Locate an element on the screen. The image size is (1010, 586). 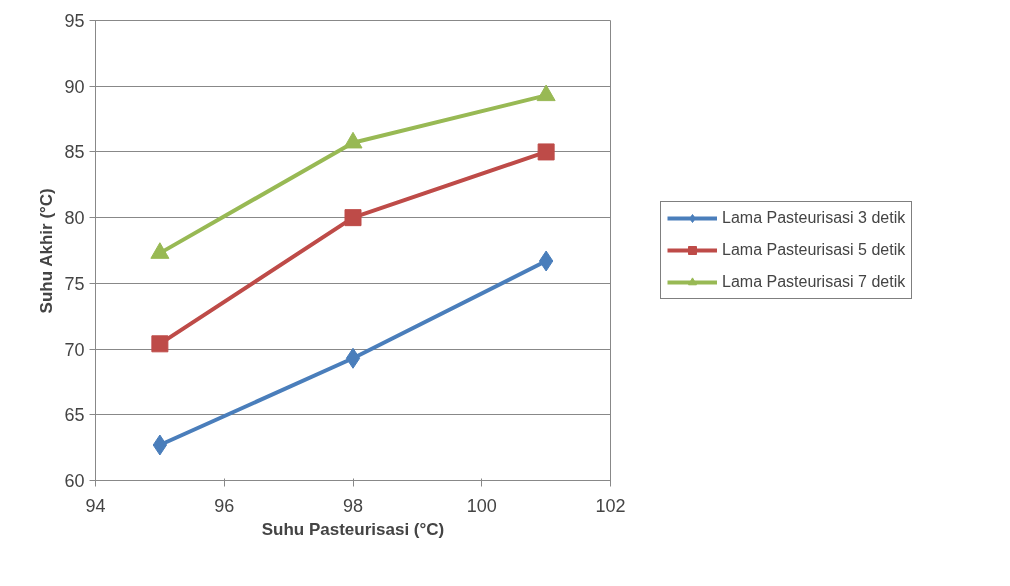
y-tick-label: 90 is located at coordinates (74, 86).